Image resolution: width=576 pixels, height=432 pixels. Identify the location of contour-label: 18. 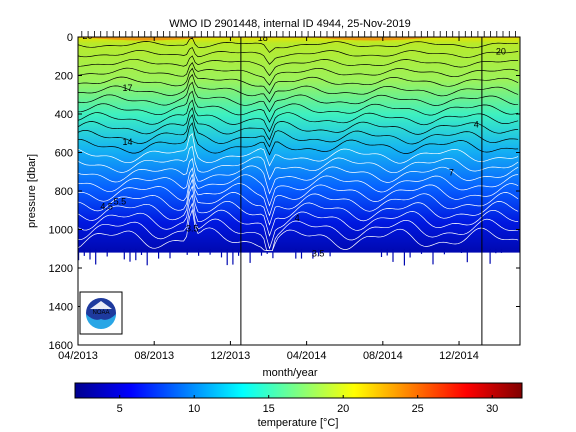
(263, 38).